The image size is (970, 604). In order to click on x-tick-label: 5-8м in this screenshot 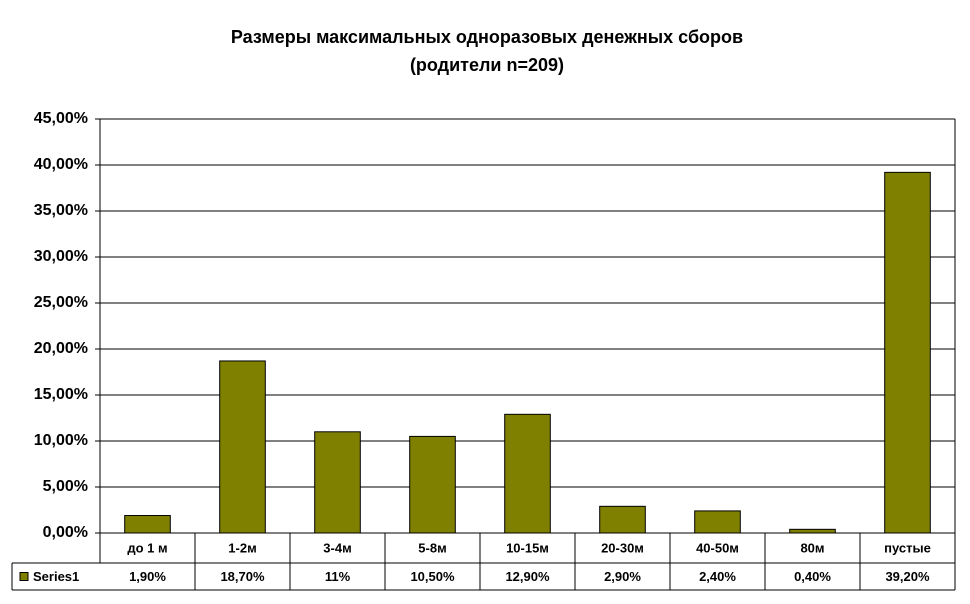, I will do `click(432, 547)`.